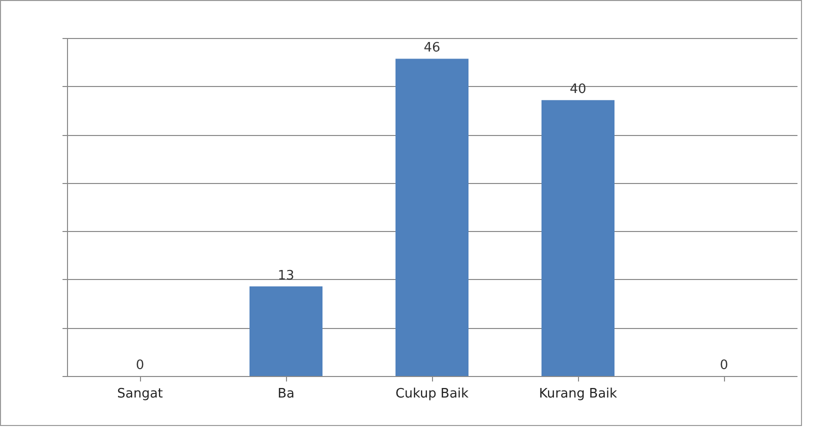 The height and width of the screenshot is (438, 814). I want to click on x-tick-label: Sangat, so click(140, 394).